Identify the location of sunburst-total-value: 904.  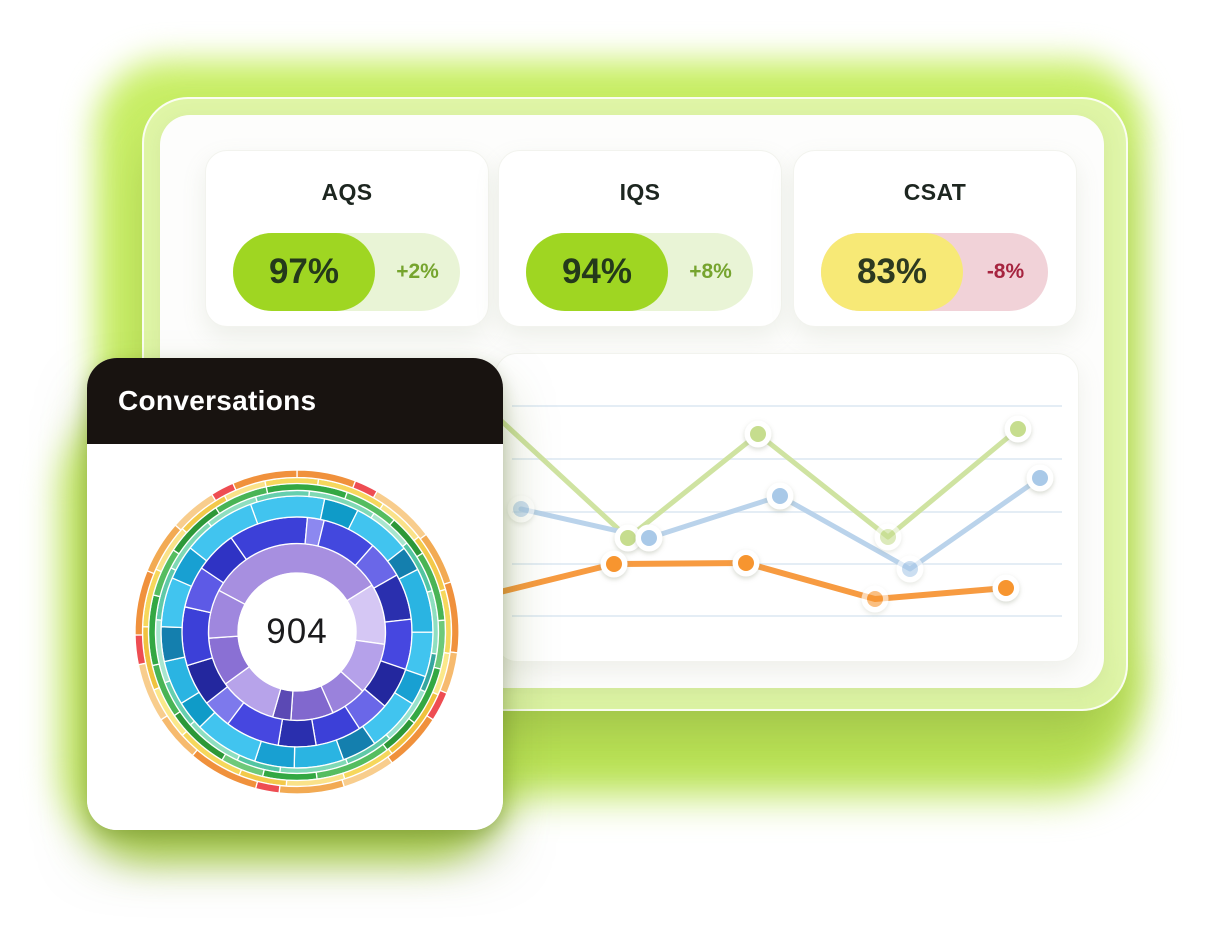
(297, 631).